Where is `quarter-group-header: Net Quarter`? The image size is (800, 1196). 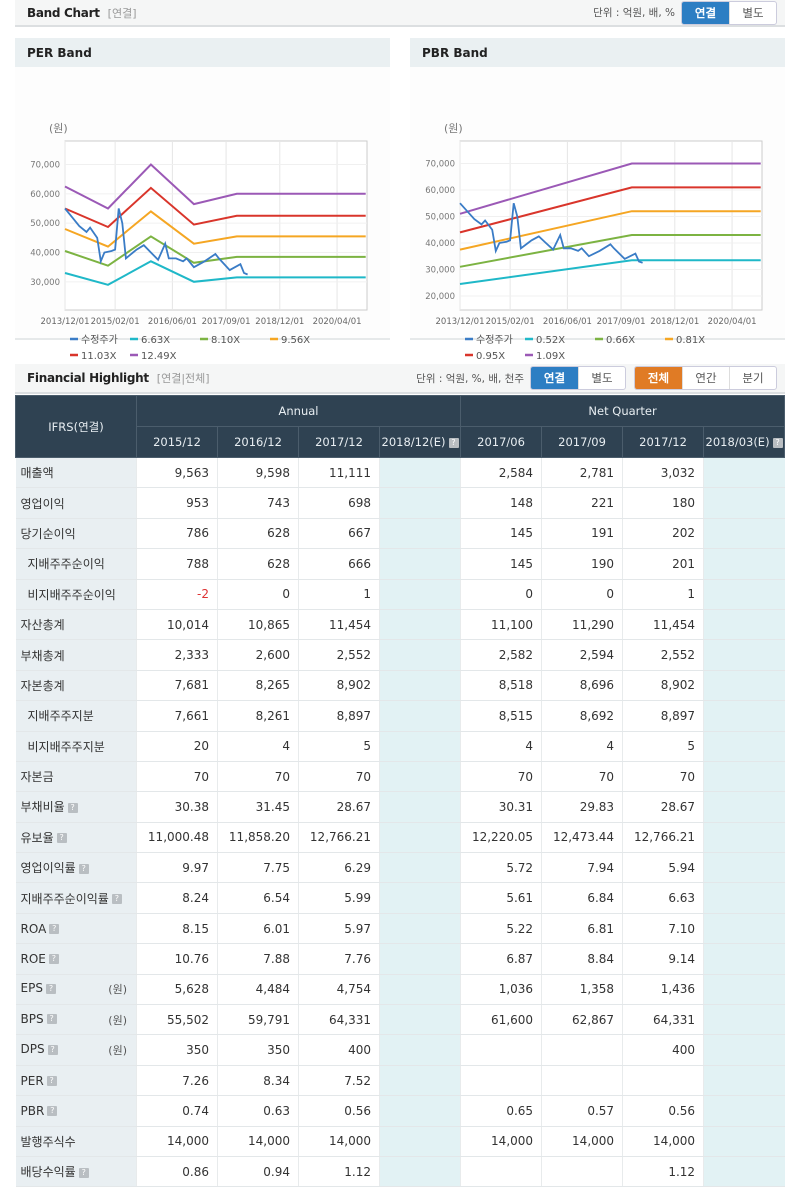
quarter-group-header: Net Quarter is located at coordinates (623, 411).